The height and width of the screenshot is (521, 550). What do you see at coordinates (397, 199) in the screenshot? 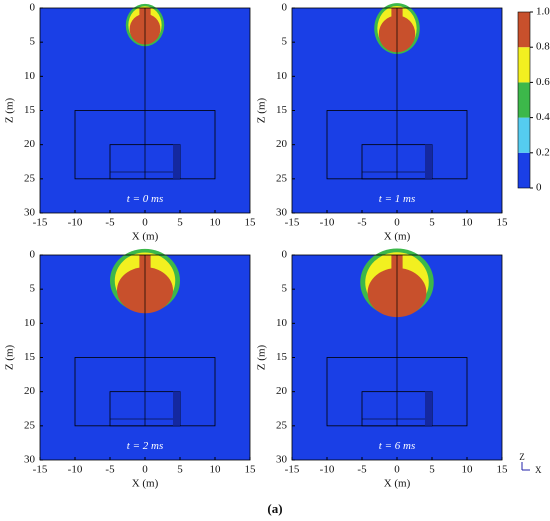
I see `time-annotation: t = 1 ms` at bounding box center [397, 199].